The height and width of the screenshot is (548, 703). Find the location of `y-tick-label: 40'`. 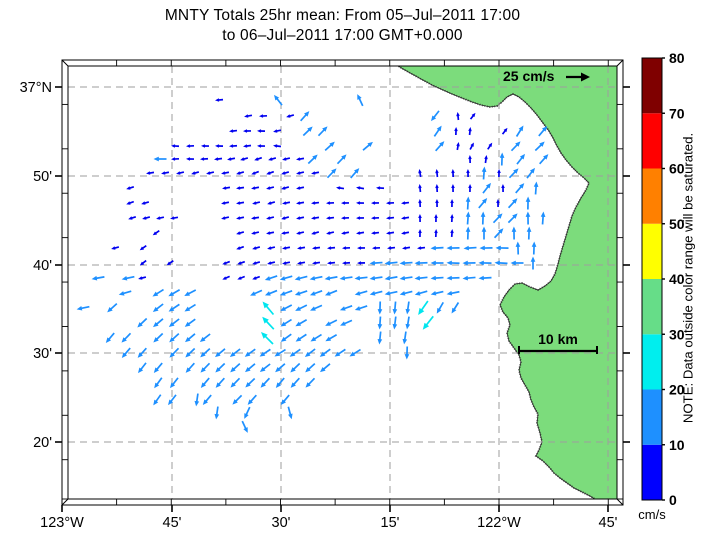

y-tick-label: 40' is located at coordinates (42, 266).